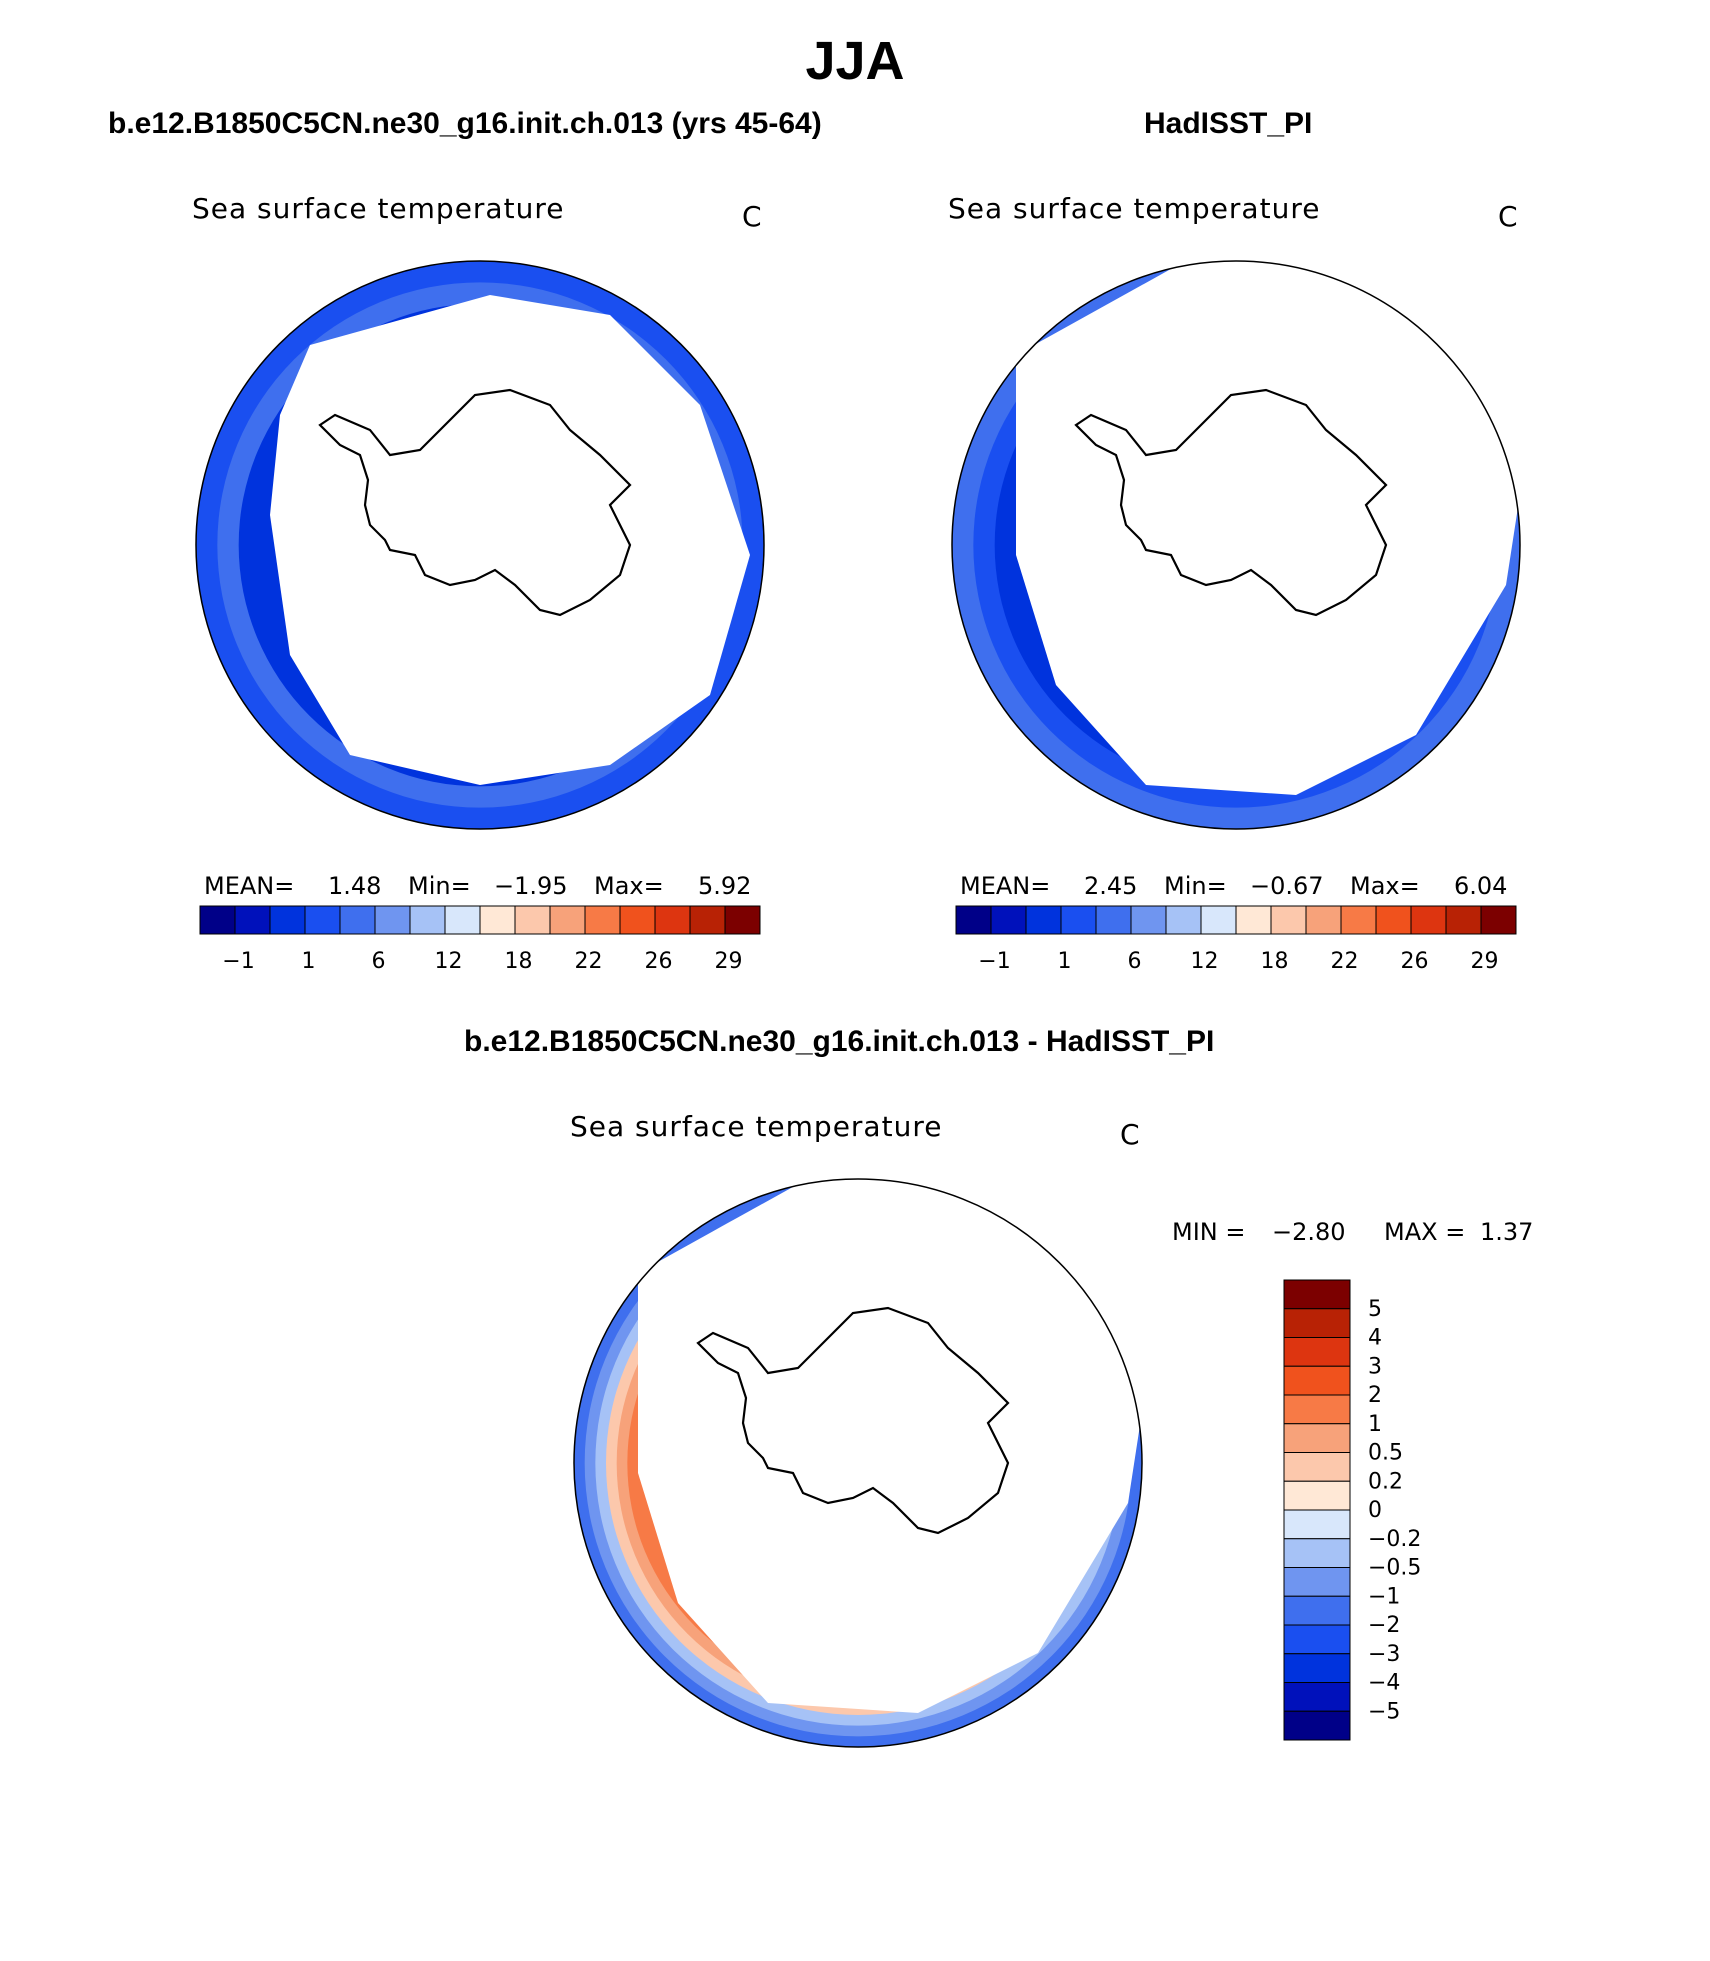 This screenshot has height=1961, width=1710. Describe the element at coordinates (1507, 1232) in the screenshot. I see `diff-max-value: 1.37` at that location.